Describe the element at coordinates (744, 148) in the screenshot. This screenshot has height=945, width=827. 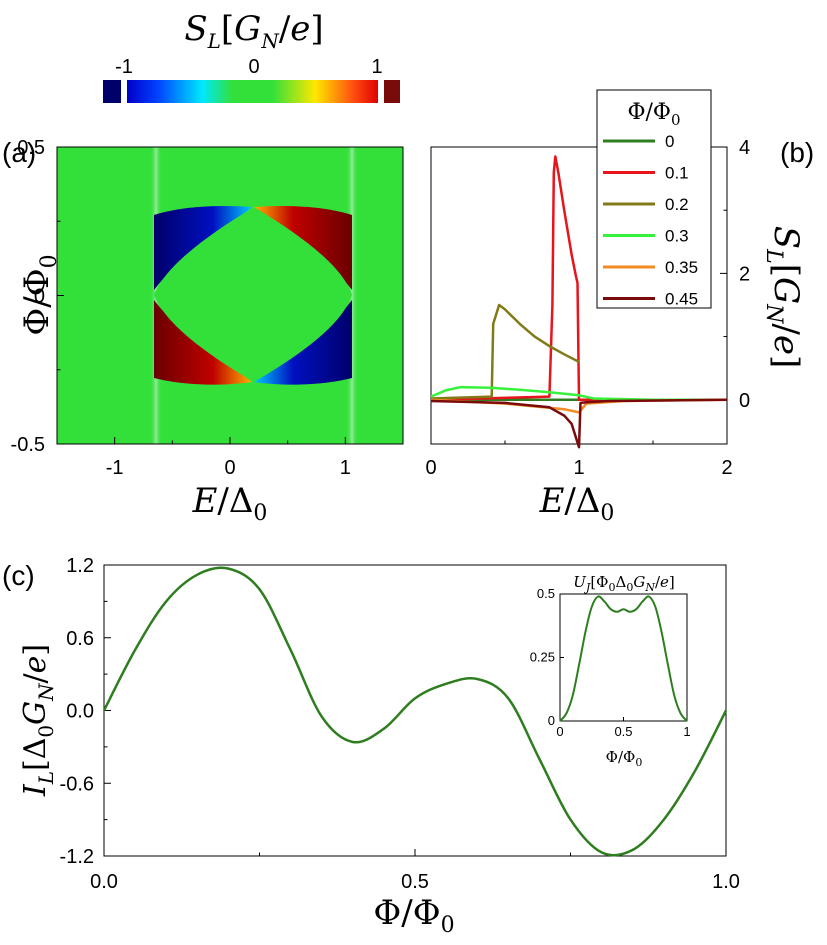
I see `ytick-label: 4` at that location.